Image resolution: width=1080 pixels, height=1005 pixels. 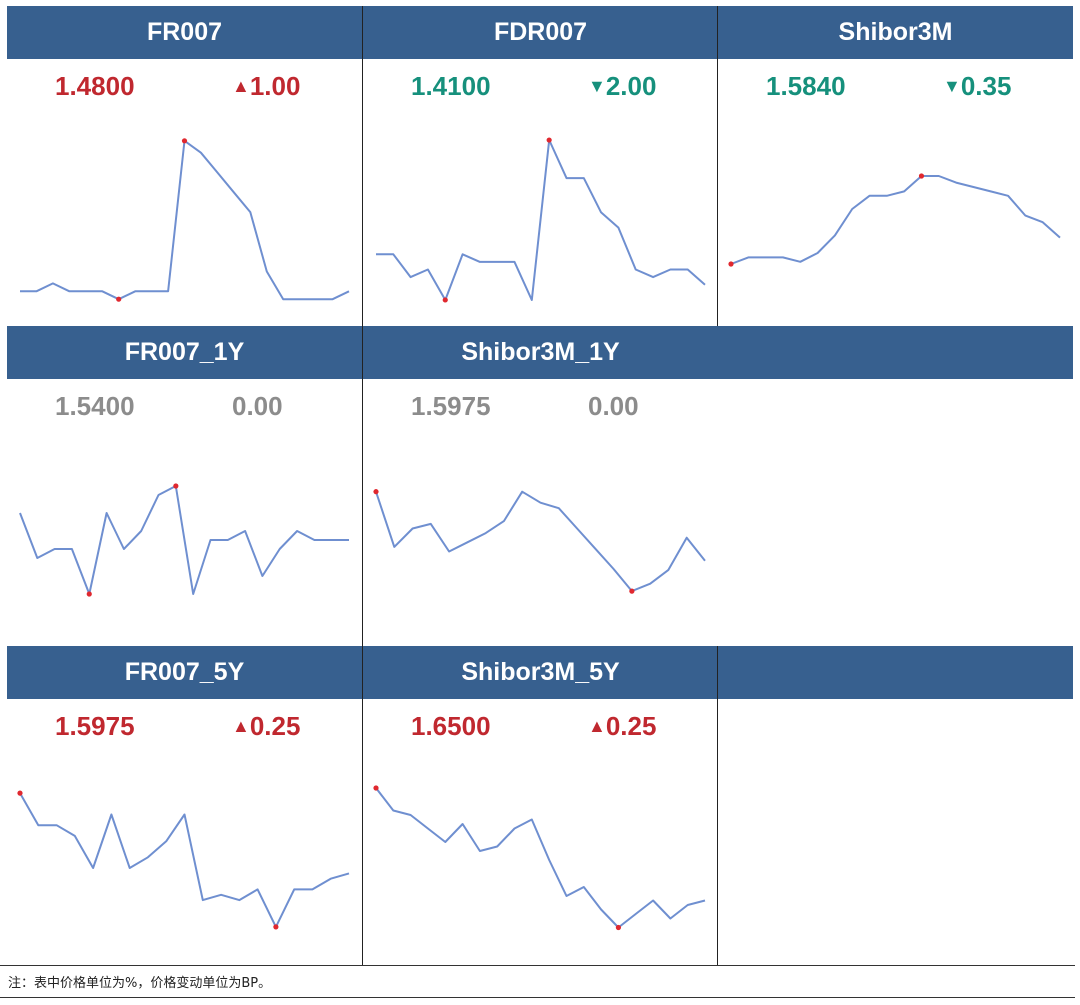 I want to click on price-value: 1.4800, so click(x=95, y=86).